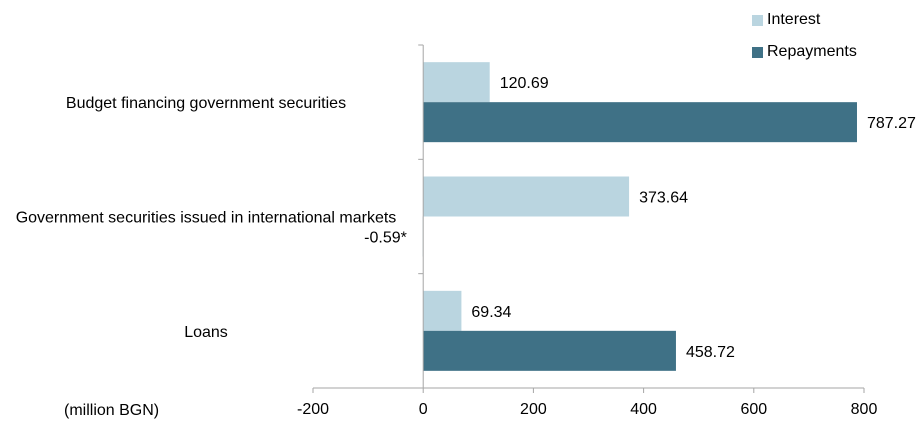  Describe the element at coordinates (423, 409) in the screenshot. I see `value-tick-label-1: 0` at that location.